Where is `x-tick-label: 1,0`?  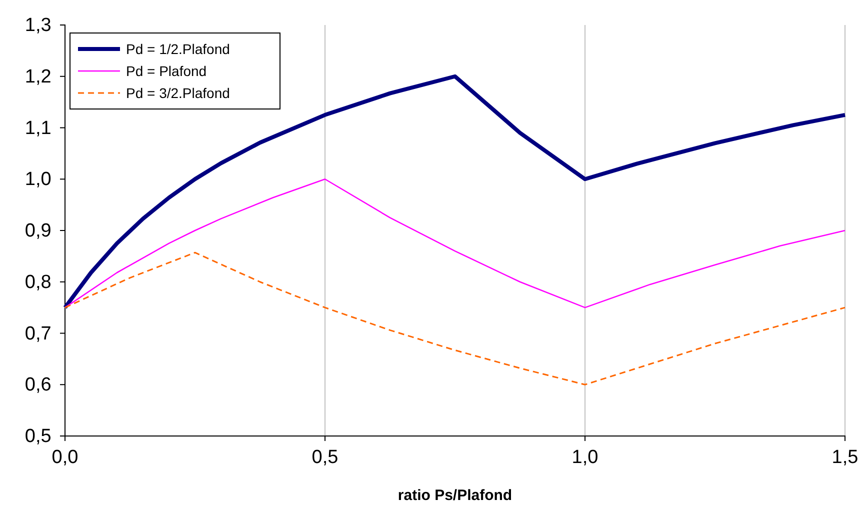 x-tick-label: 1,0 is located at coordinates (585, 457).